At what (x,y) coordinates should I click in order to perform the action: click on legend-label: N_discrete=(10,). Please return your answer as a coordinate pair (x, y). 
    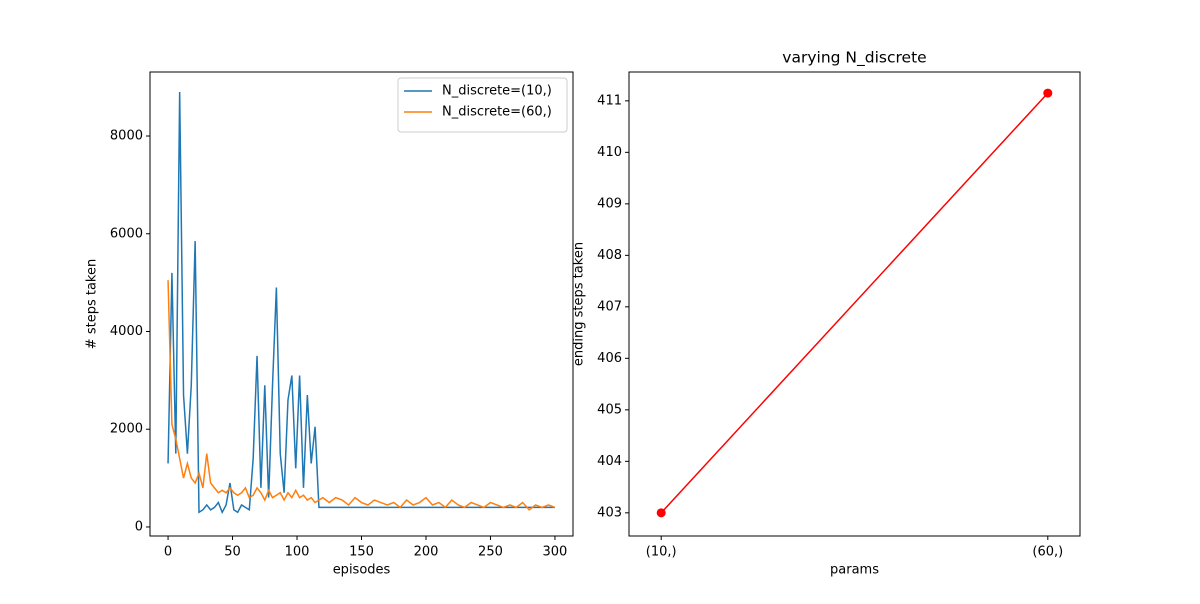
    Looking at the image, I should click on (497, 91).